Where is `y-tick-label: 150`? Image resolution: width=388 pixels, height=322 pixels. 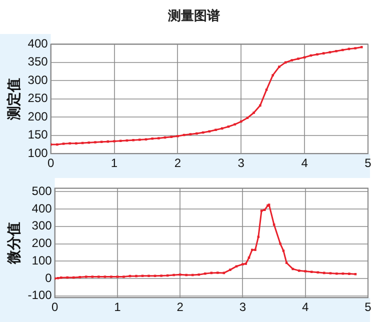
y-tick-label: 150 is located at coordinates (38, 135).